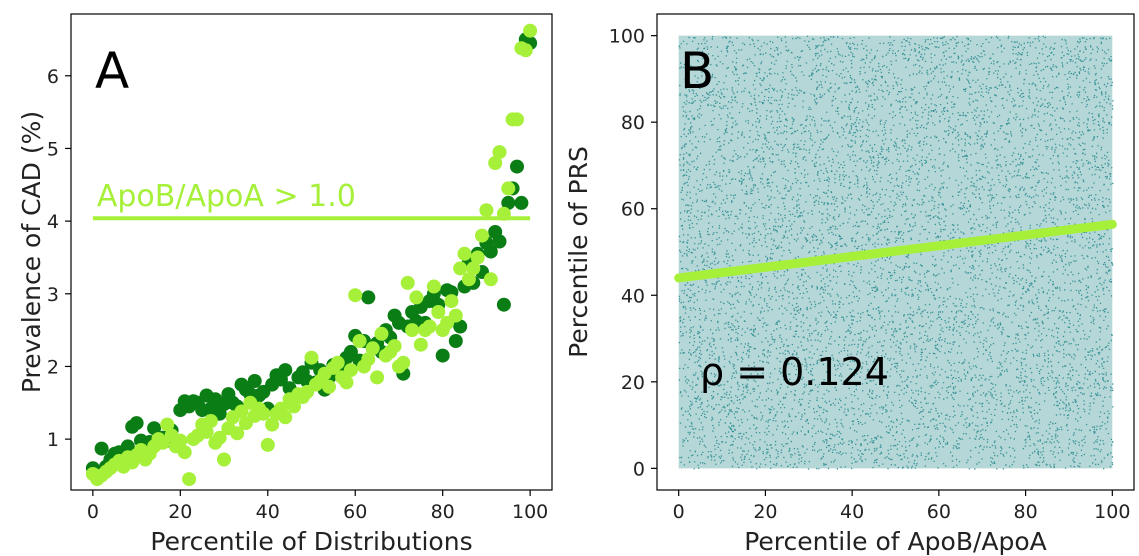  What do you see at coordinates (112, 71) in the screenshot?
I see `panel-a-letter: A` at bounding box center [112, 71].